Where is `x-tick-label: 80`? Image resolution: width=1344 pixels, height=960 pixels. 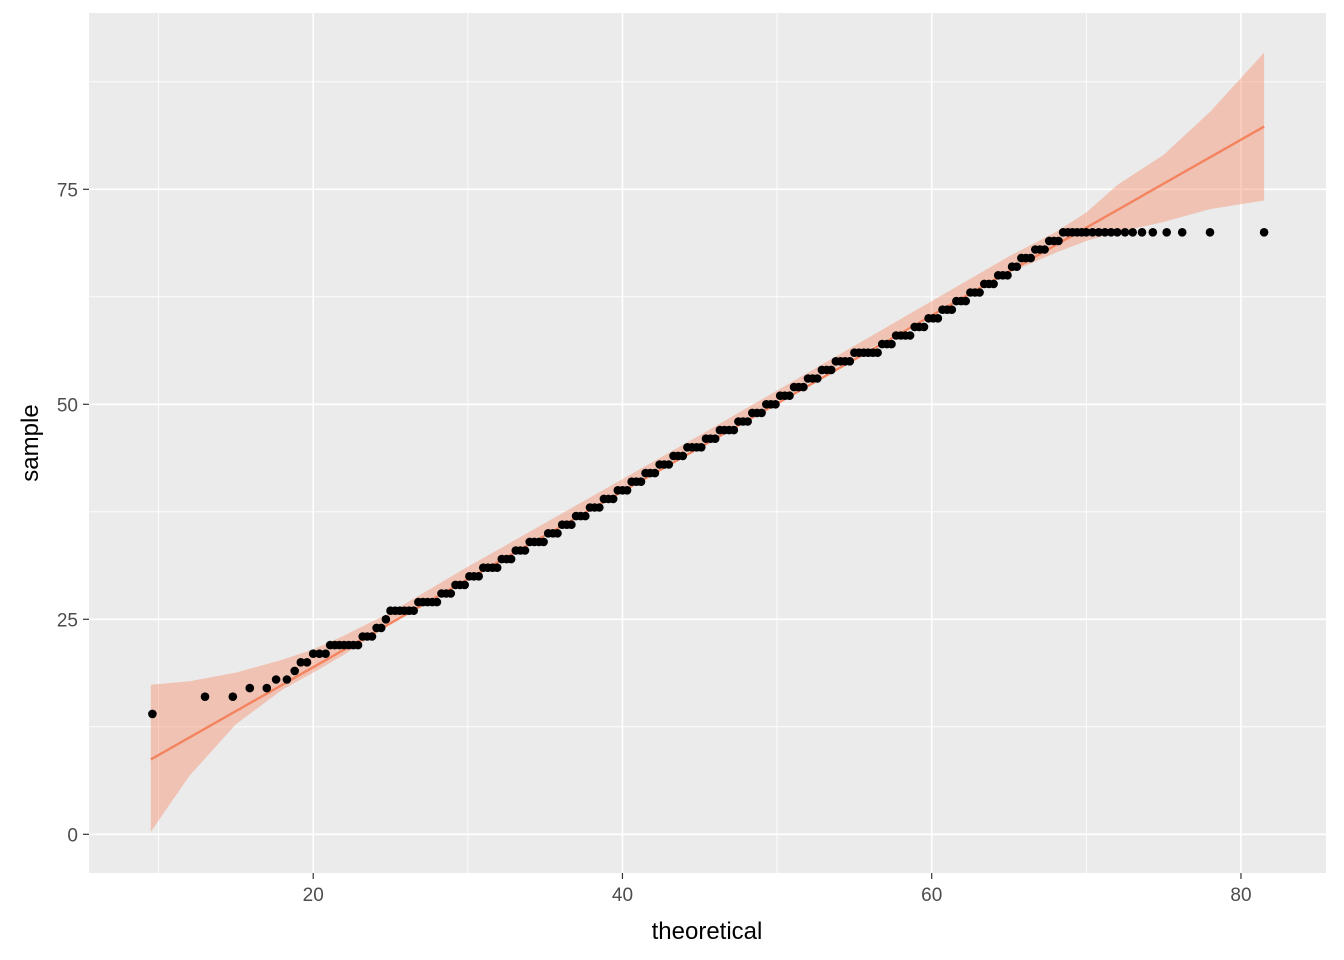 x-tick-label: 80 is located at coordinates (1240, 895).